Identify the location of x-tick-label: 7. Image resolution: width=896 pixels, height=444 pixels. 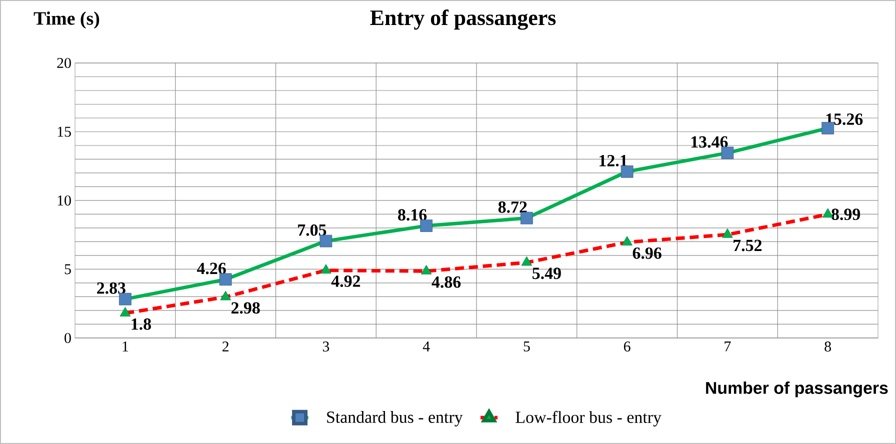
(727, 347).